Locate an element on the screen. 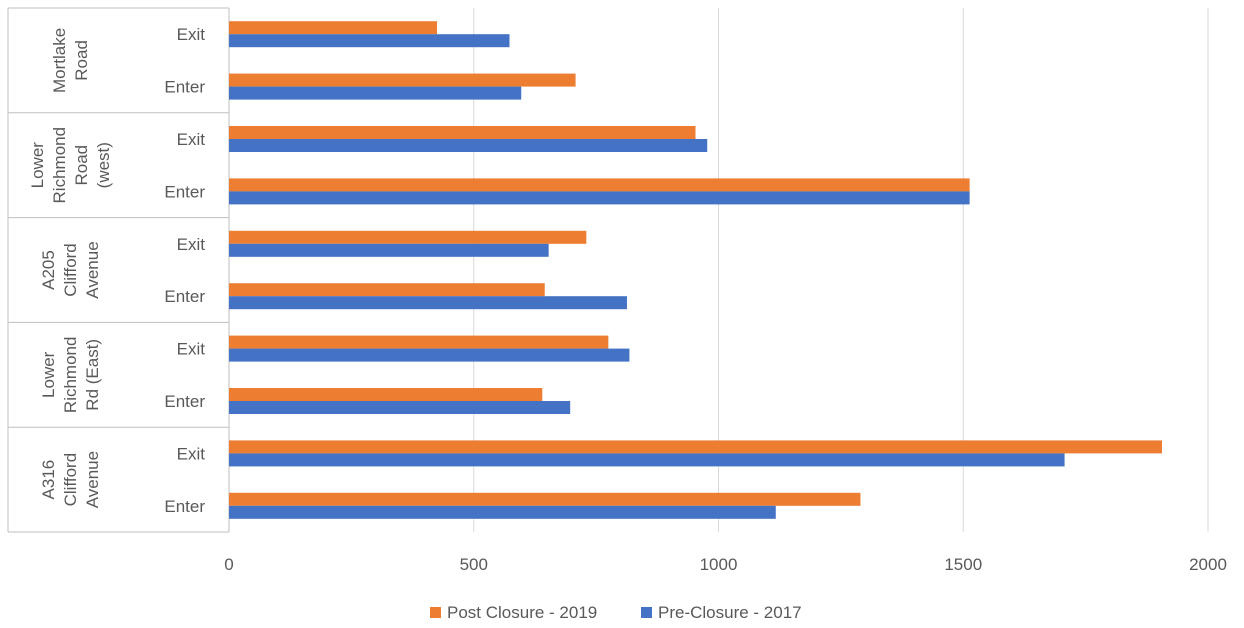 This screenshot has width=1244, height=628. group-label: Mortlake is located at coordinates (59, 60).